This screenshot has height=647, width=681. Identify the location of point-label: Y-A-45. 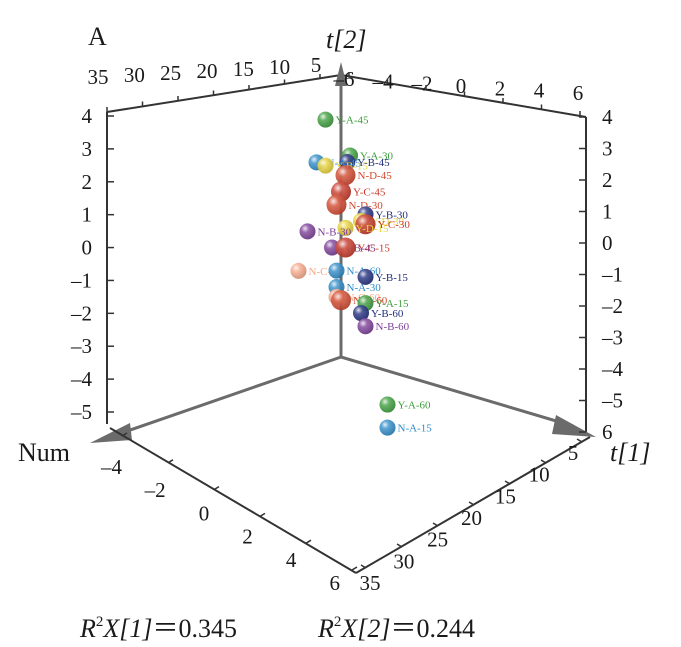
(352, 121).